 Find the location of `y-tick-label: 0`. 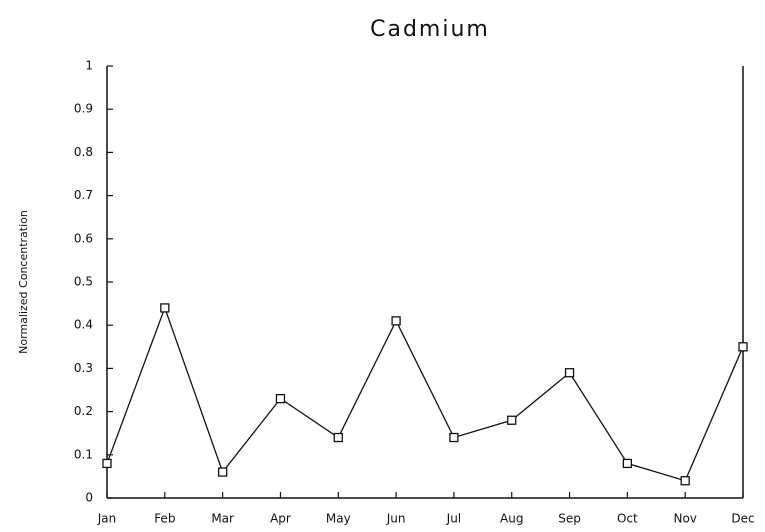

y-tick-label: 0 is located at coordinates (89, 498).